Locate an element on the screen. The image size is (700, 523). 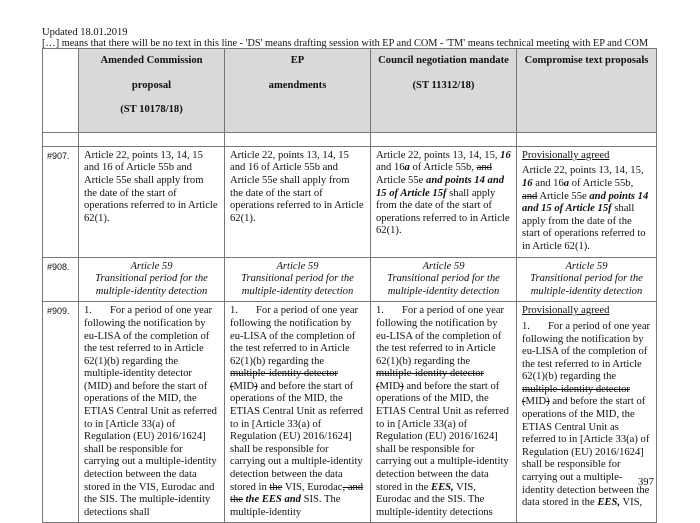
page-number: 397 is located at coordinates (646, 482).